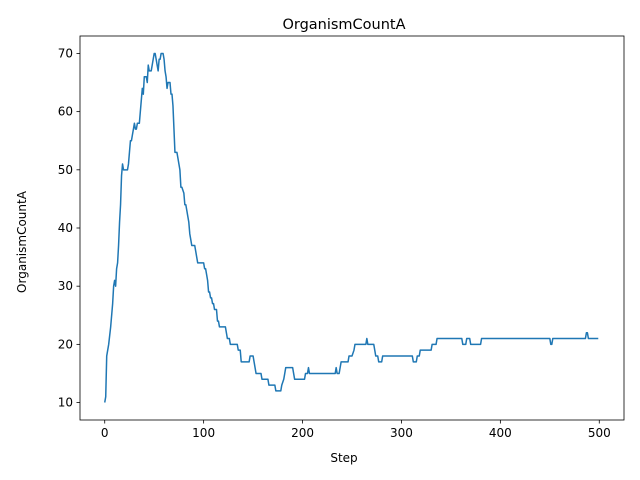 Image resolution: width=640 pixels, height=480 pixels. Describe the element at coordinates (500, 433) in the screenshot. I see `x-tick-label-400: 400` at that location.